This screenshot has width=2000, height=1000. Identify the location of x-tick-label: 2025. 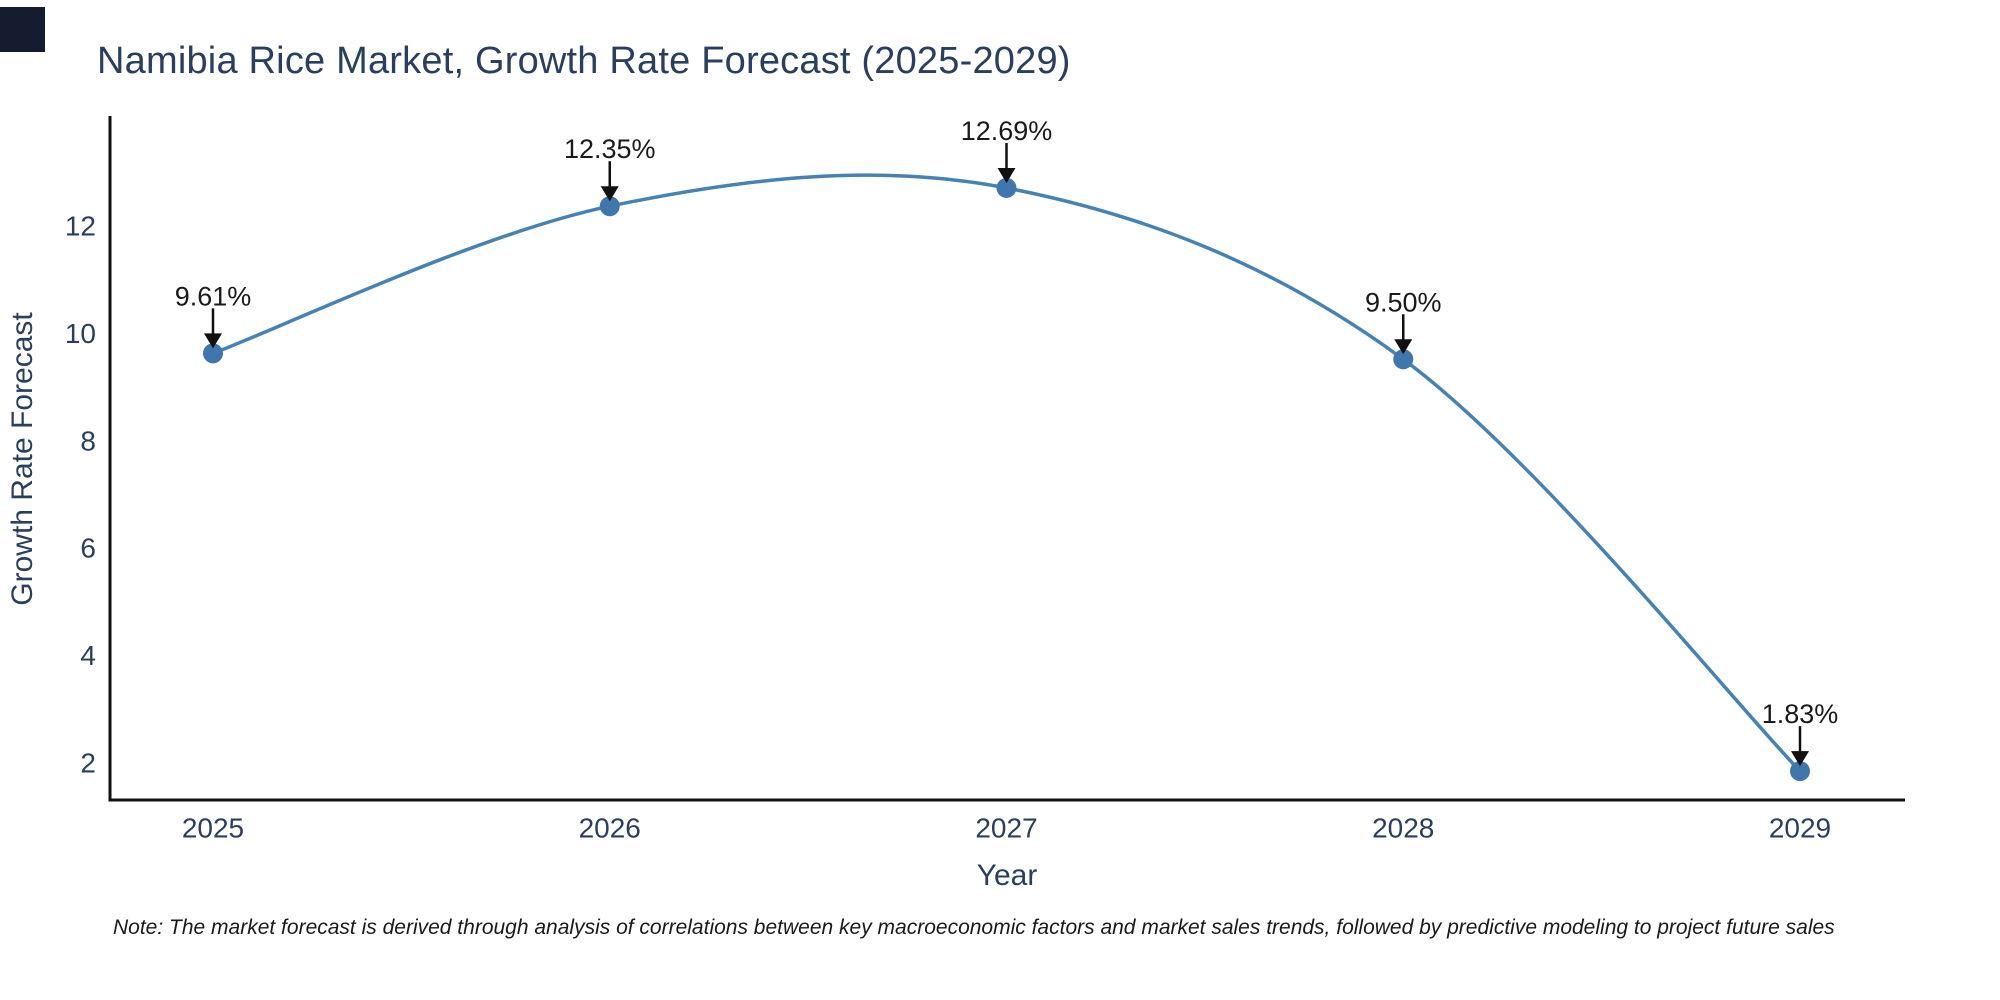
(213, 828).